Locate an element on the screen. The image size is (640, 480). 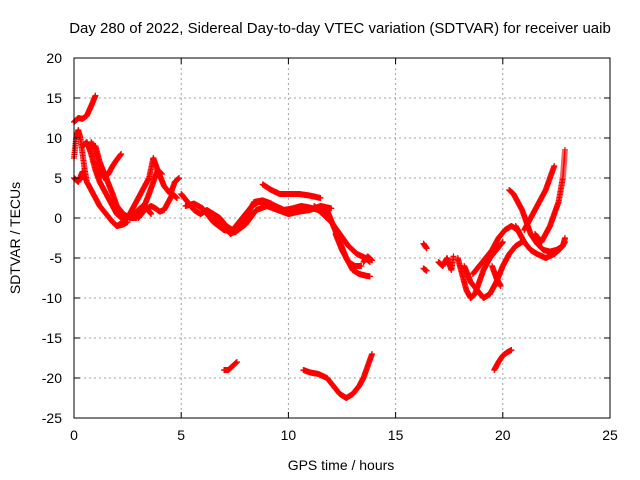
x-tick-label: 15 is located at coordinates (396, 435).